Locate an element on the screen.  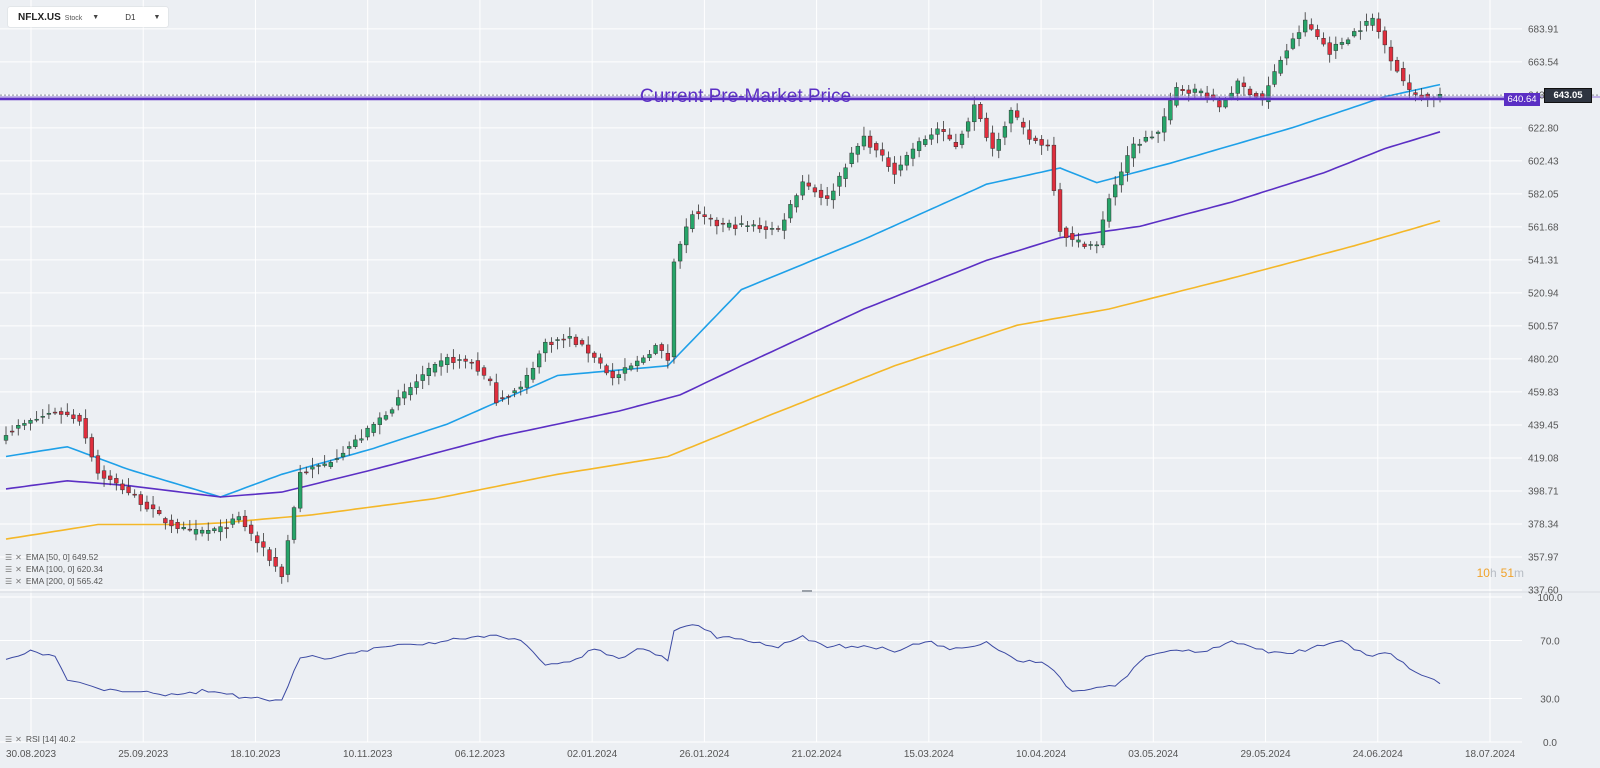
price-tick-label: 480.20 is located at coordinates (1543, 359).